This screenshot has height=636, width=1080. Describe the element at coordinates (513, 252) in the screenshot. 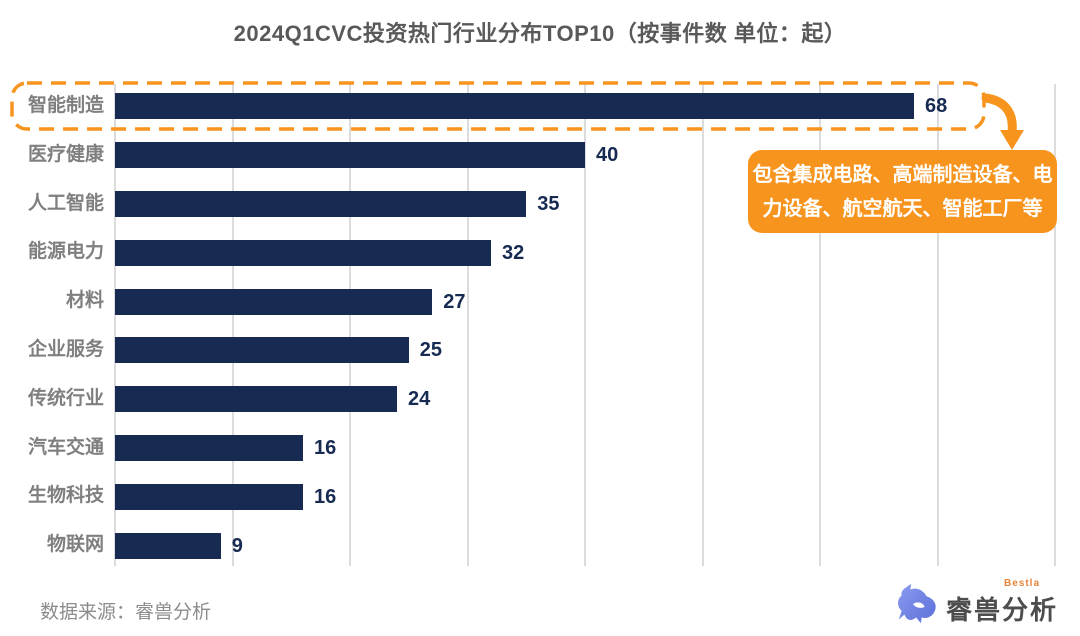

I see `value-label: 32` at that location.